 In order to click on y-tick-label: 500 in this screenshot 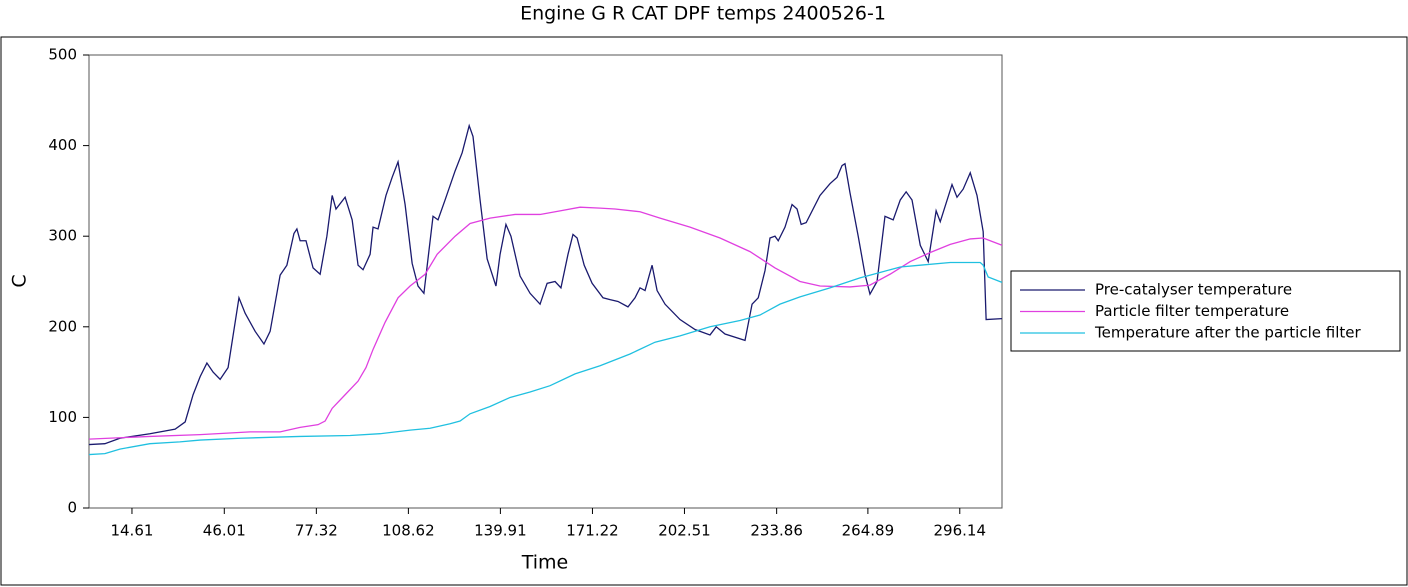, I will do `click(62, 55)`.